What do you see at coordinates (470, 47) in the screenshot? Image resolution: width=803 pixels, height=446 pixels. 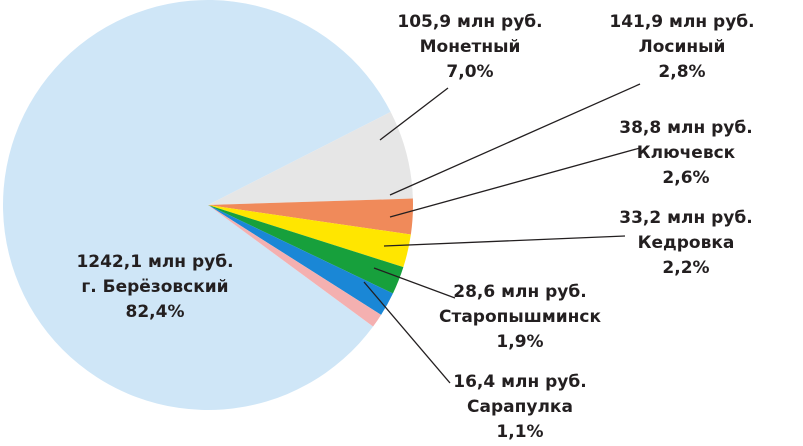 I see `category-label: Монетный` at bounding box center [470, 47].